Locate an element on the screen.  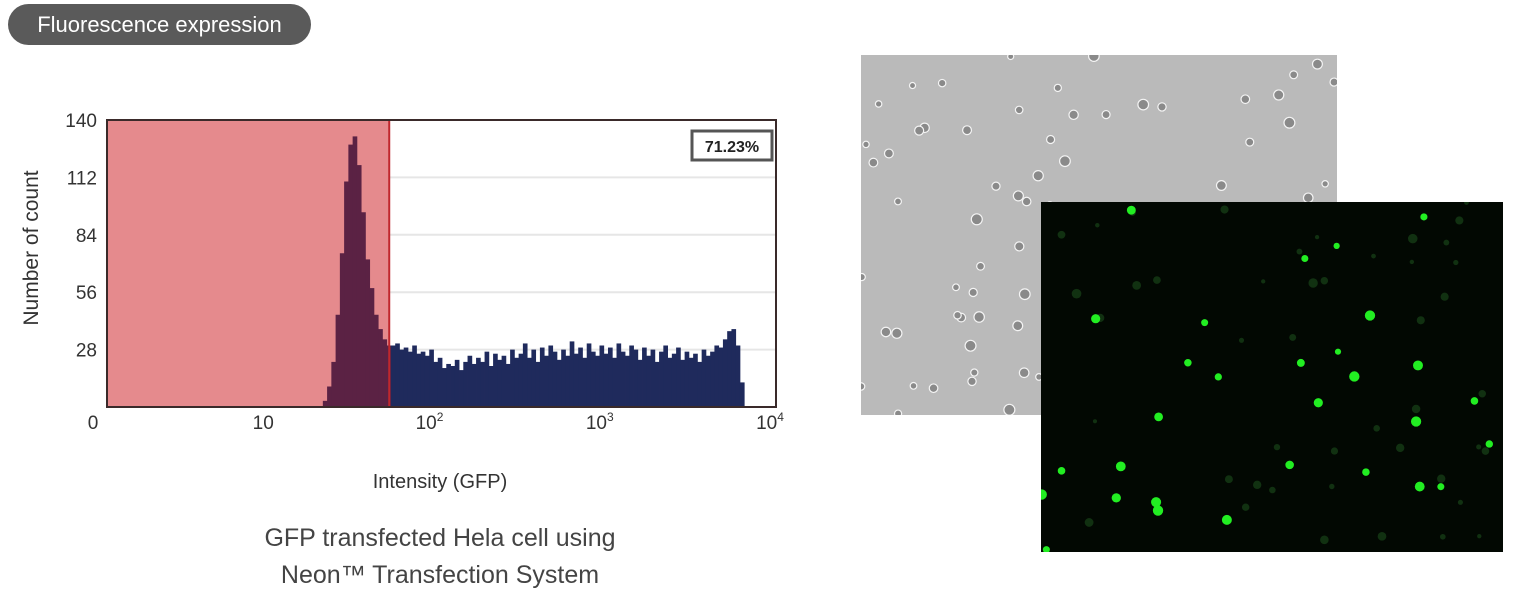
x-tick-label: 103 is located at coordinates (600, 422).